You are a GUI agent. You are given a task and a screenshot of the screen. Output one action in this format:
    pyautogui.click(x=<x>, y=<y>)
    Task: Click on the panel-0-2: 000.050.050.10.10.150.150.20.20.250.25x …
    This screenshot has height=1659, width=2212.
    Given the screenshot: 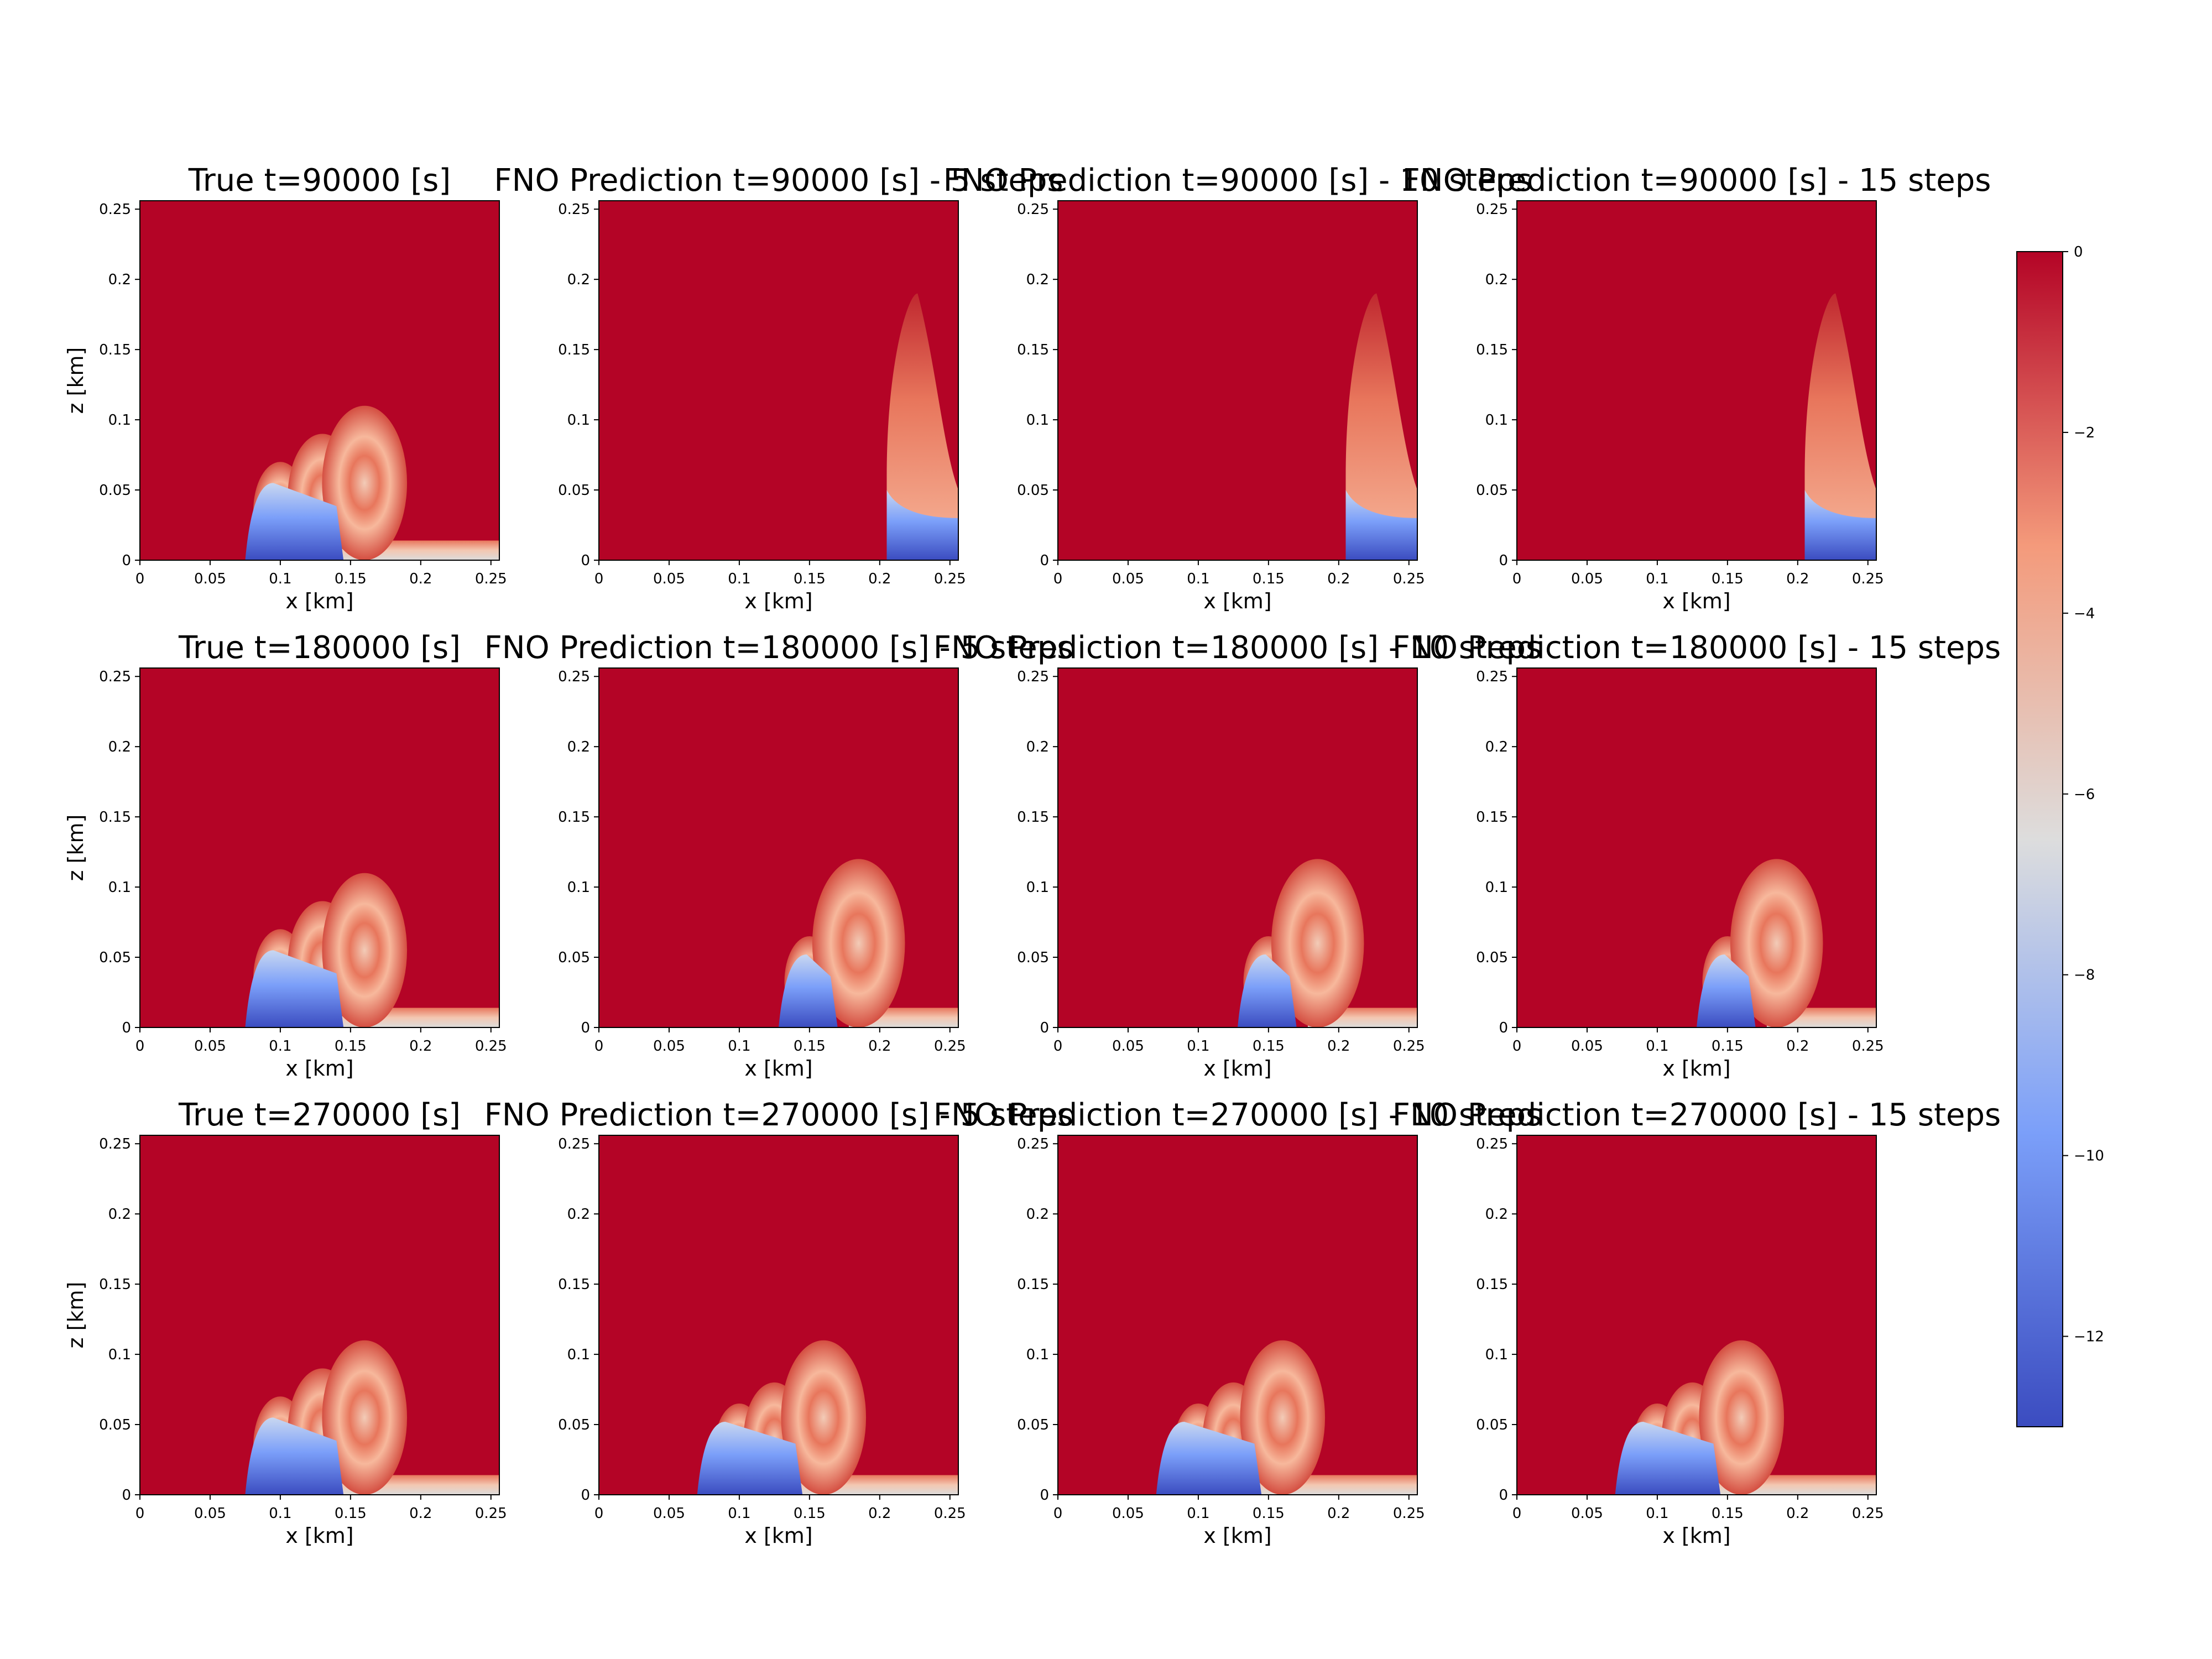 What is the action you would take?
    pyautogui.click(x=1237, y=388)
    